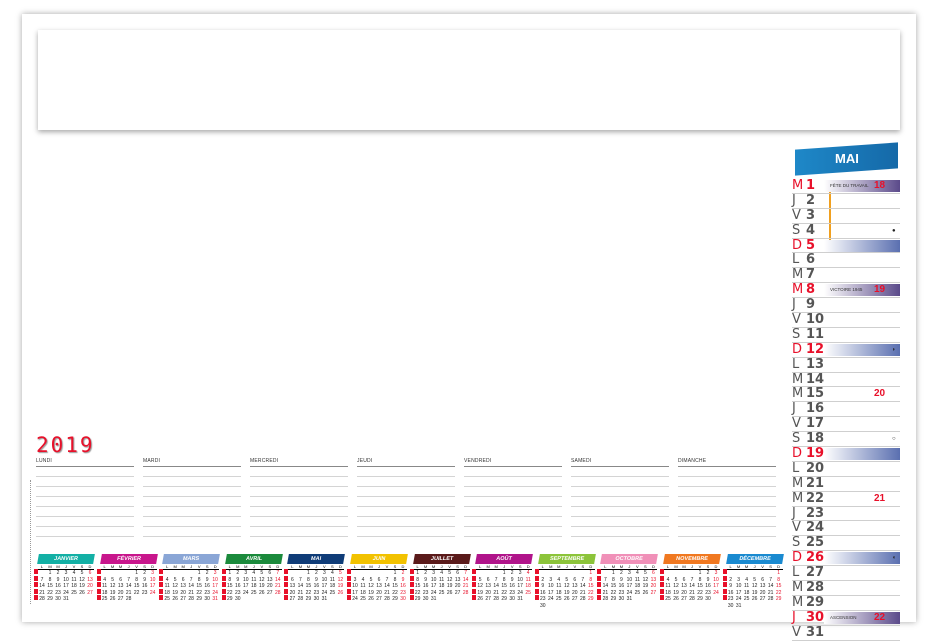  Describe the element at coordinates (846, 425) in the screenshot. I see `month-day-row: V 17` at that location.